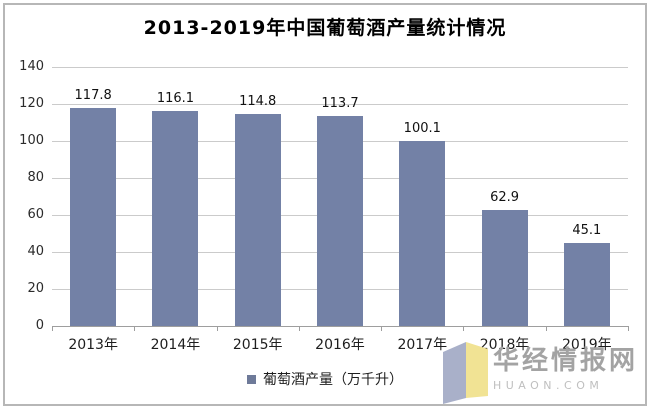  I want to click on bar-value-label: 113.7, so click(340, 103).